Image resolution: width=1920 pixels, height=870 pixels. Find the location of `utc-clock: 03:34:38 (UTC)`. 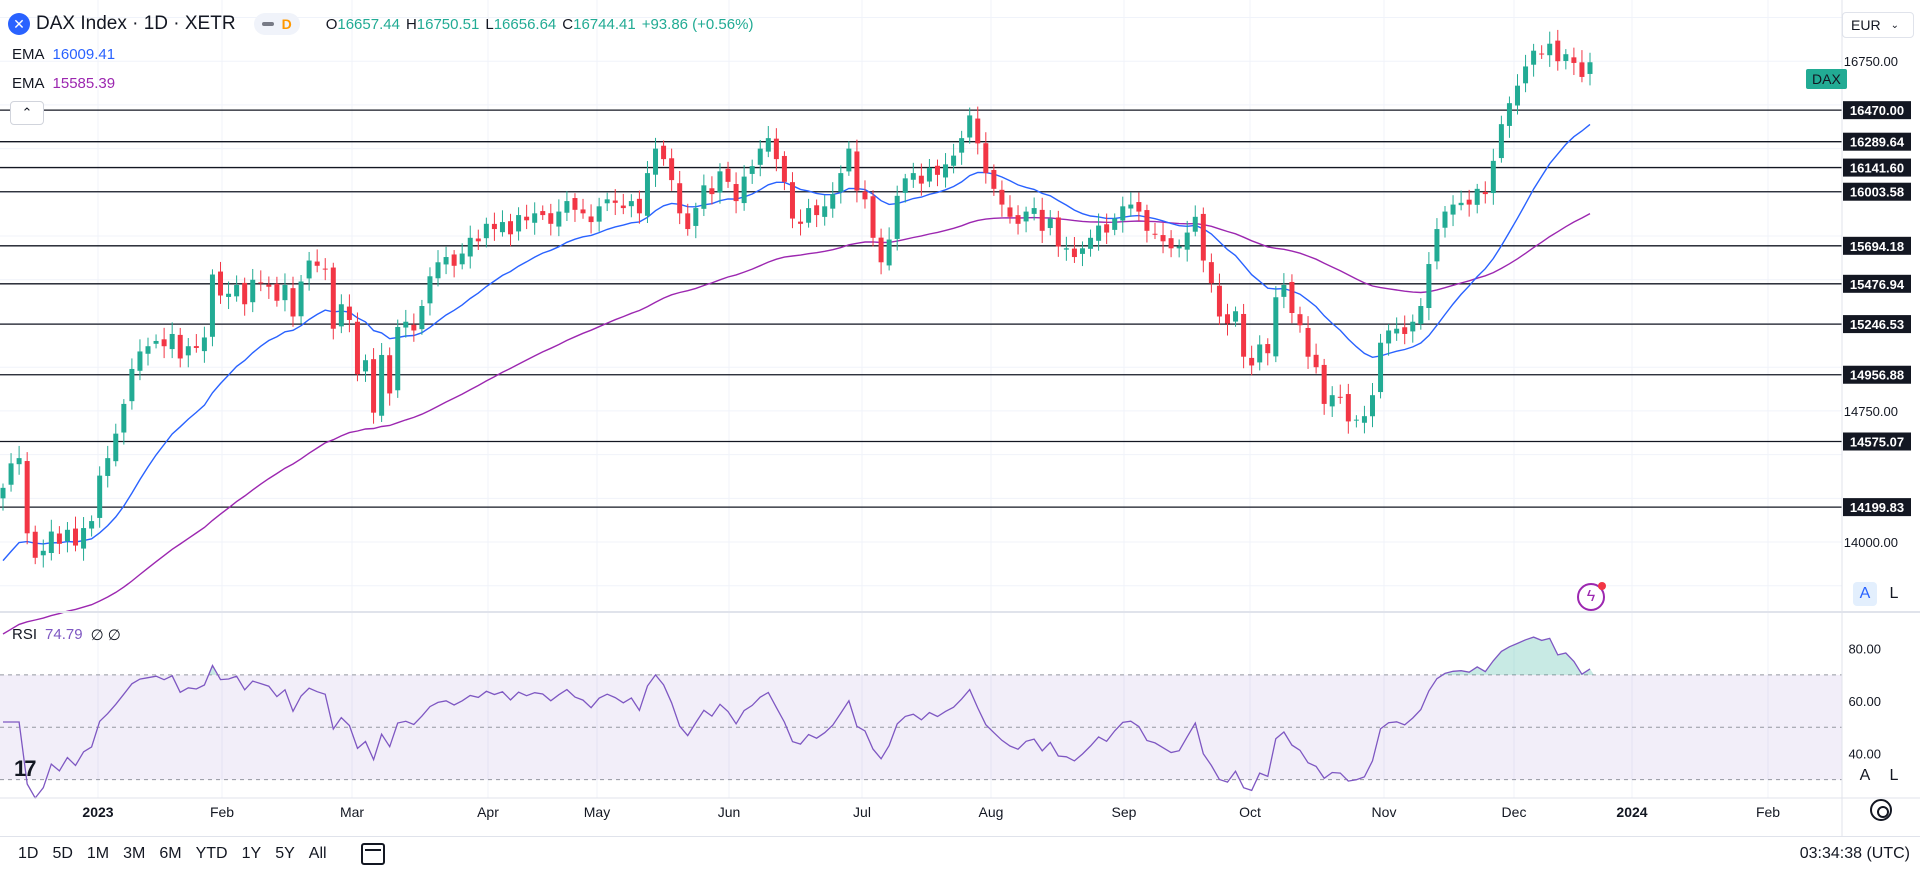

utc-clock: 03:34:38 (UTC) is located at coordinates (1854, 853).